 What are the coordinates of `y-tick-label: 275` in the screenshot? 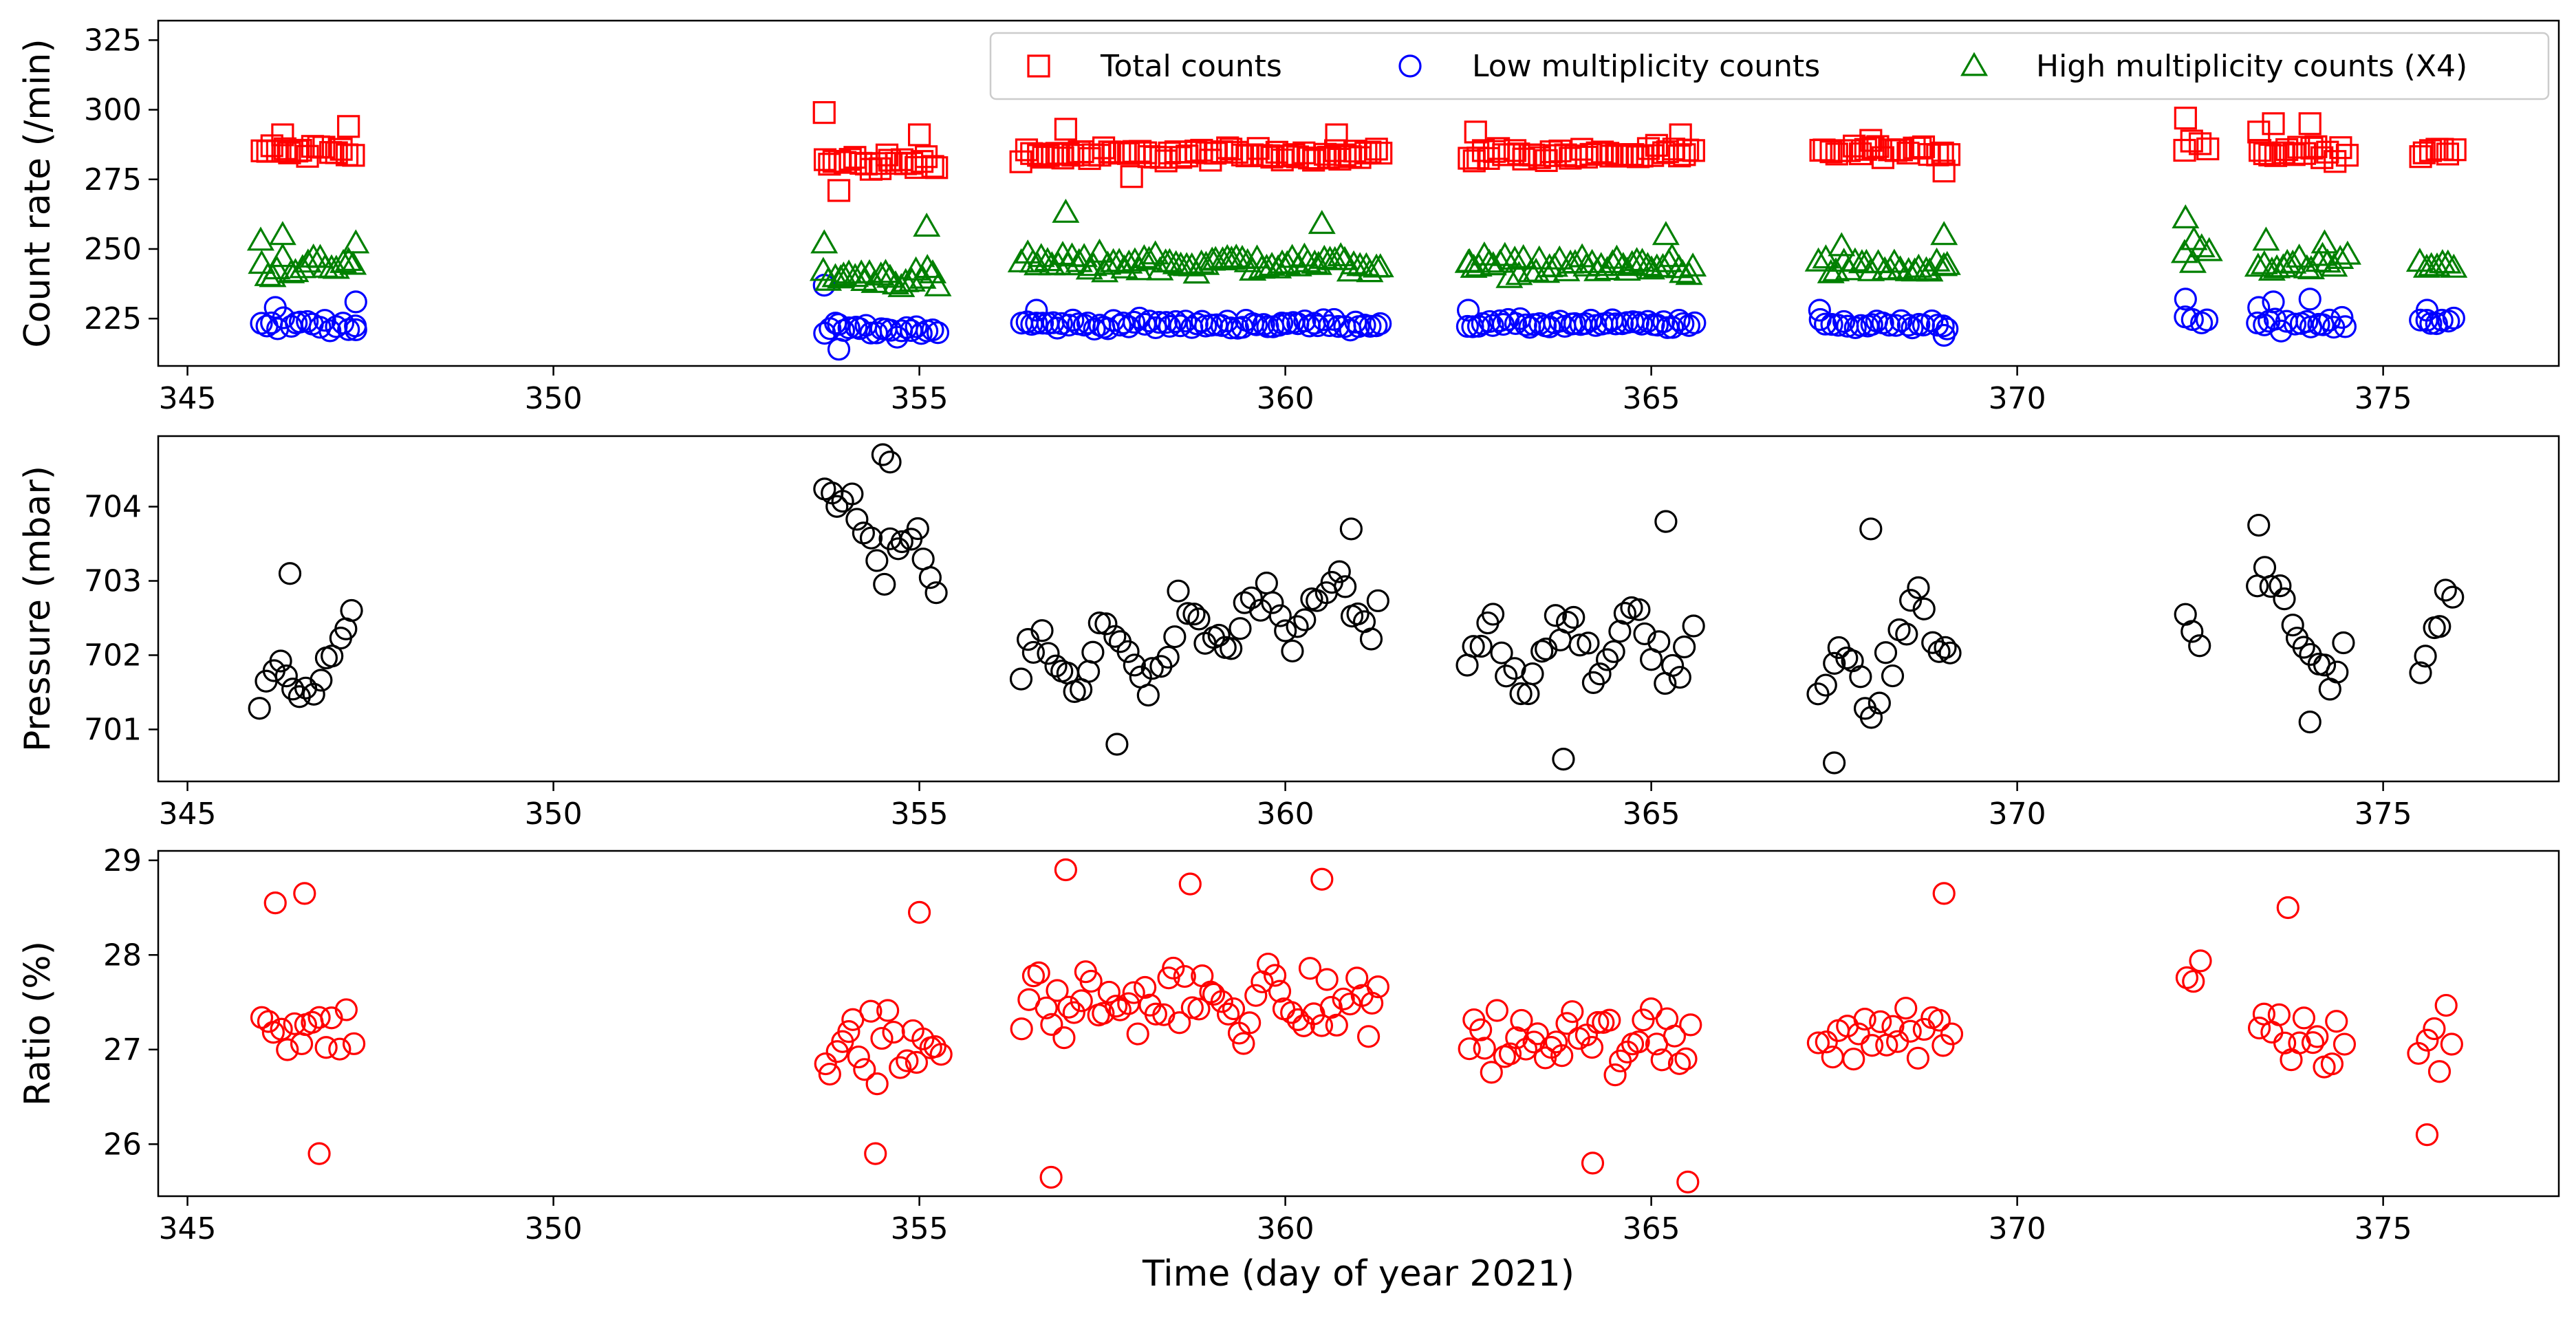 It's located at (113, 179).